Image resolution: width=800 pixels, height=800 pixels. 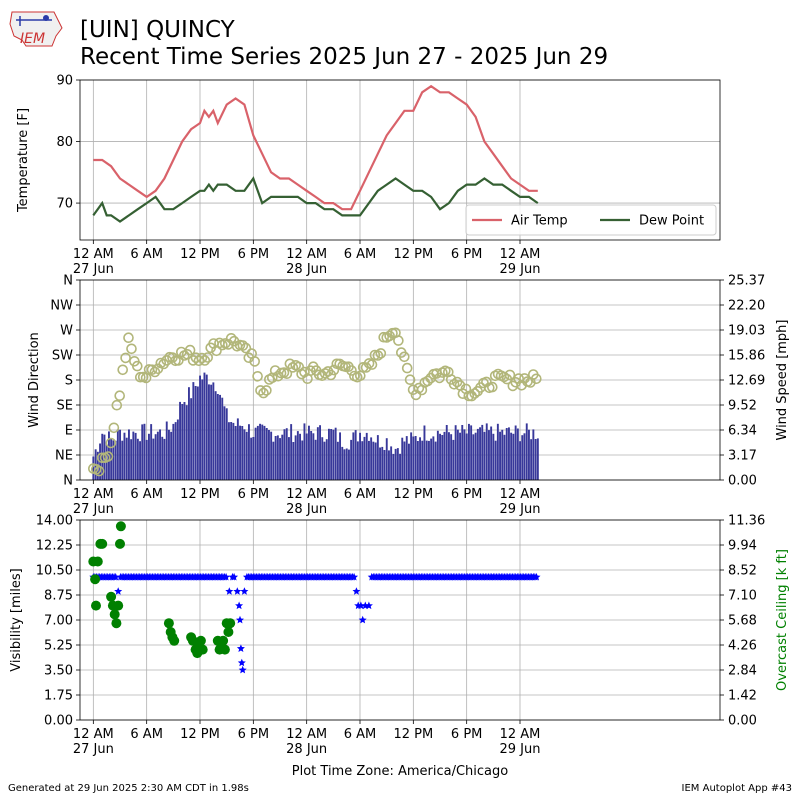 I want to click on x-axis-label: Plot Time Zone: America/Chicago, so click(x=400, y=771).